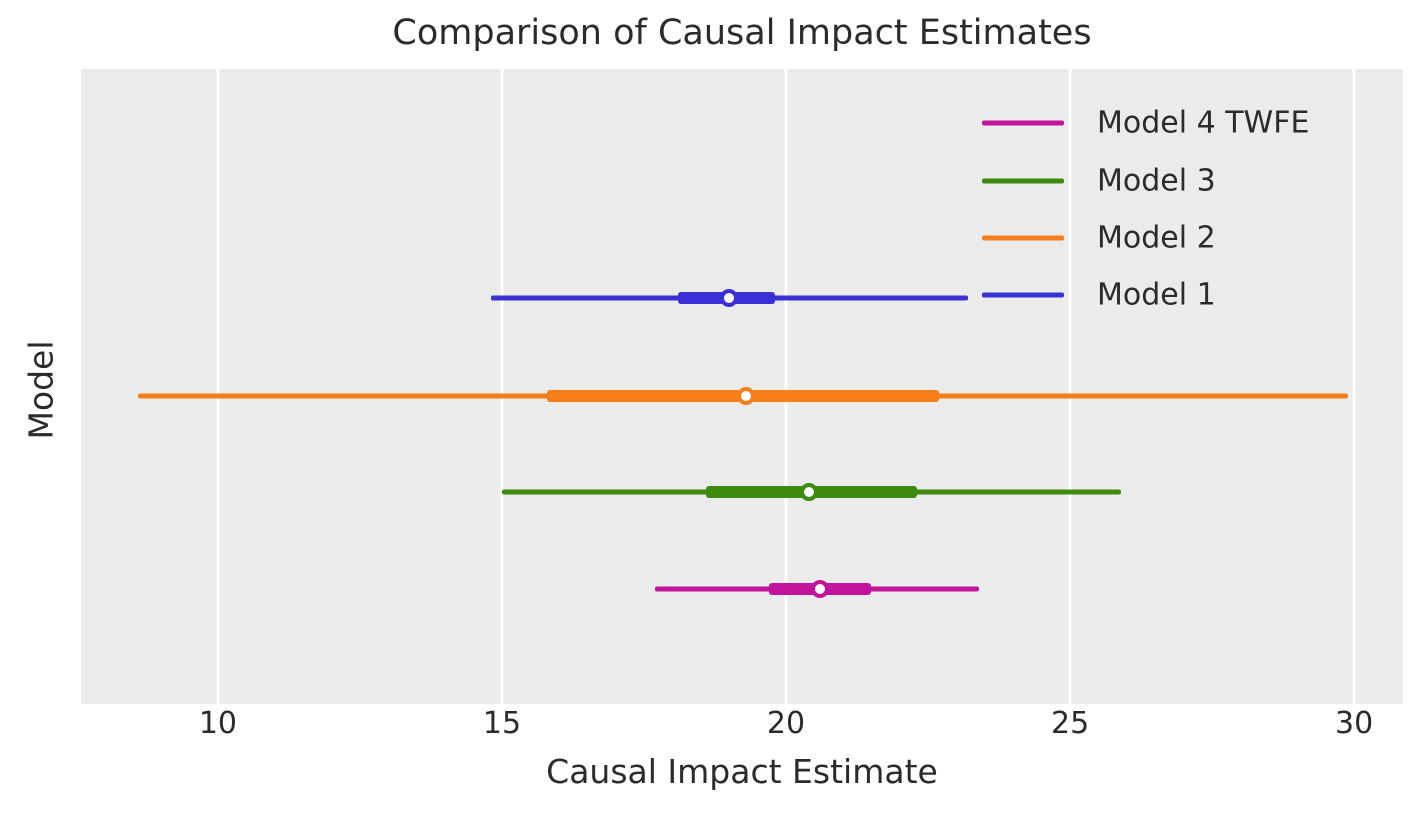  I want to click on legend-label: Model 2, so click(1156, 238).